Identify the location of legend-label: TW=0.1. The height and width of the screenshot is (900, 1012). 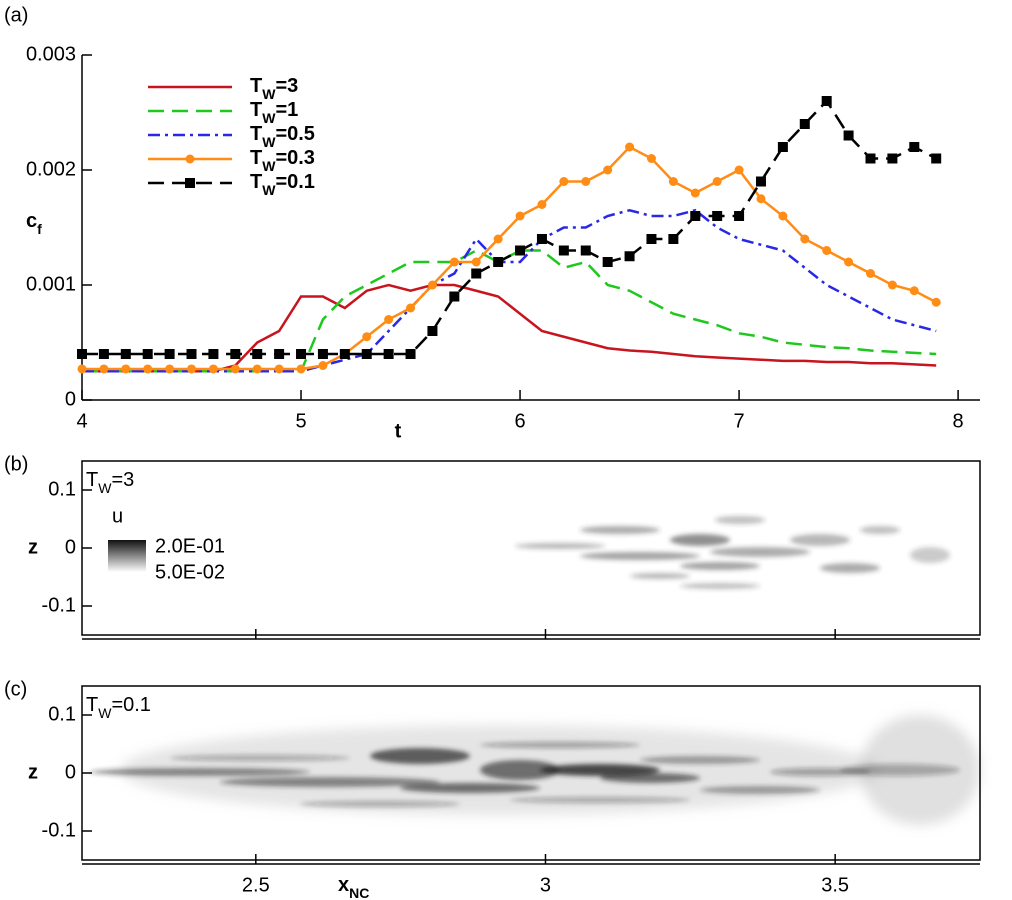
(282, 184).